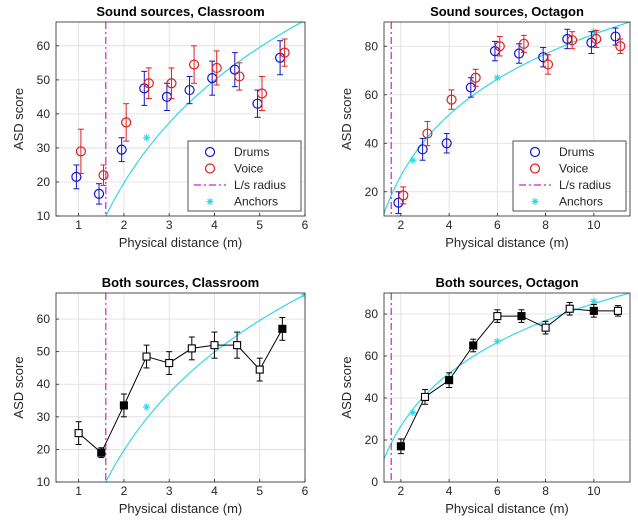 Image resolution: width=638 pixels, height=524 pixels. Describe the element at coordinates (44, 482) in the screenshot. I see `y-tick-label: 10` at that location.